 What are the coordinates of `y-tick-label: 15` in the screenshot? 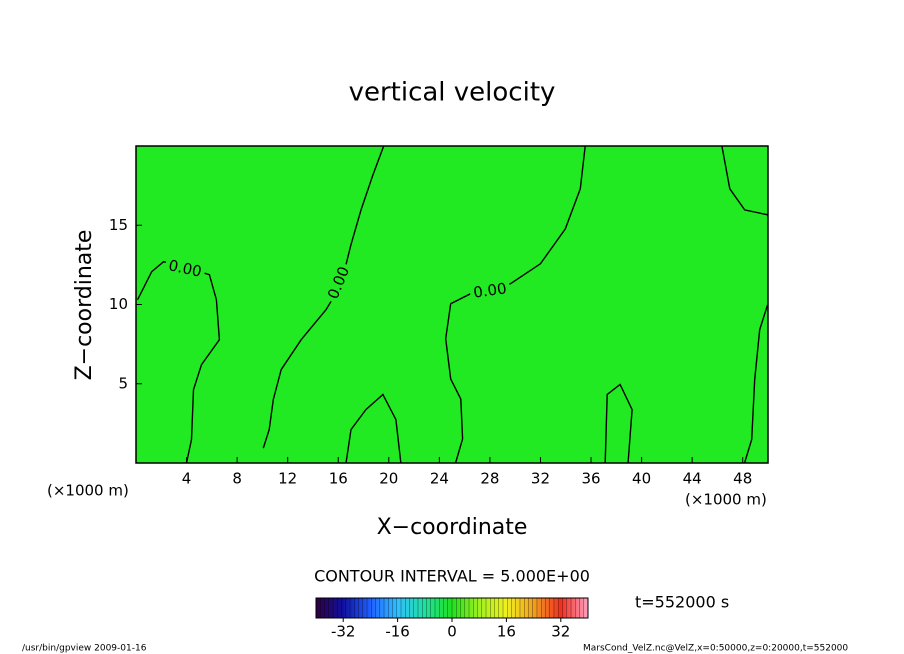 It's located at (118, 225).